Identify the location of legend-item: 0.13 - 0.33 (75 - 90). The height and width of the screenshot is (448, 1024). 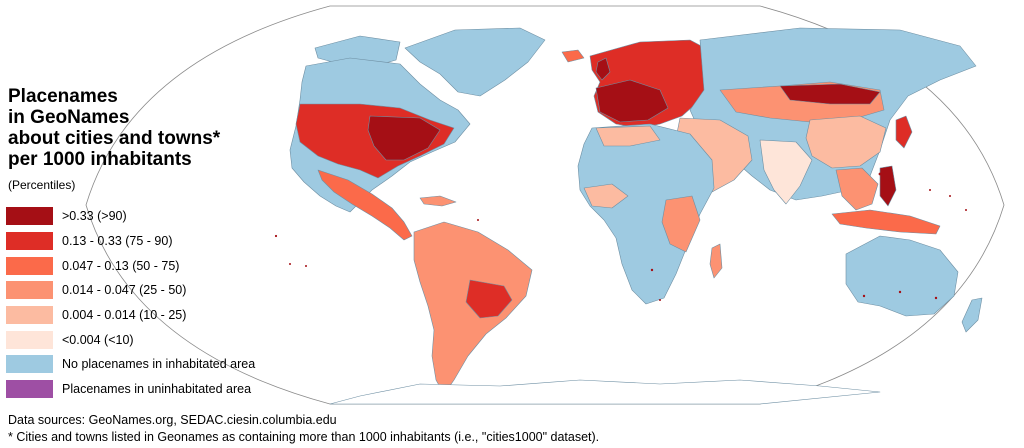
(130, 241).